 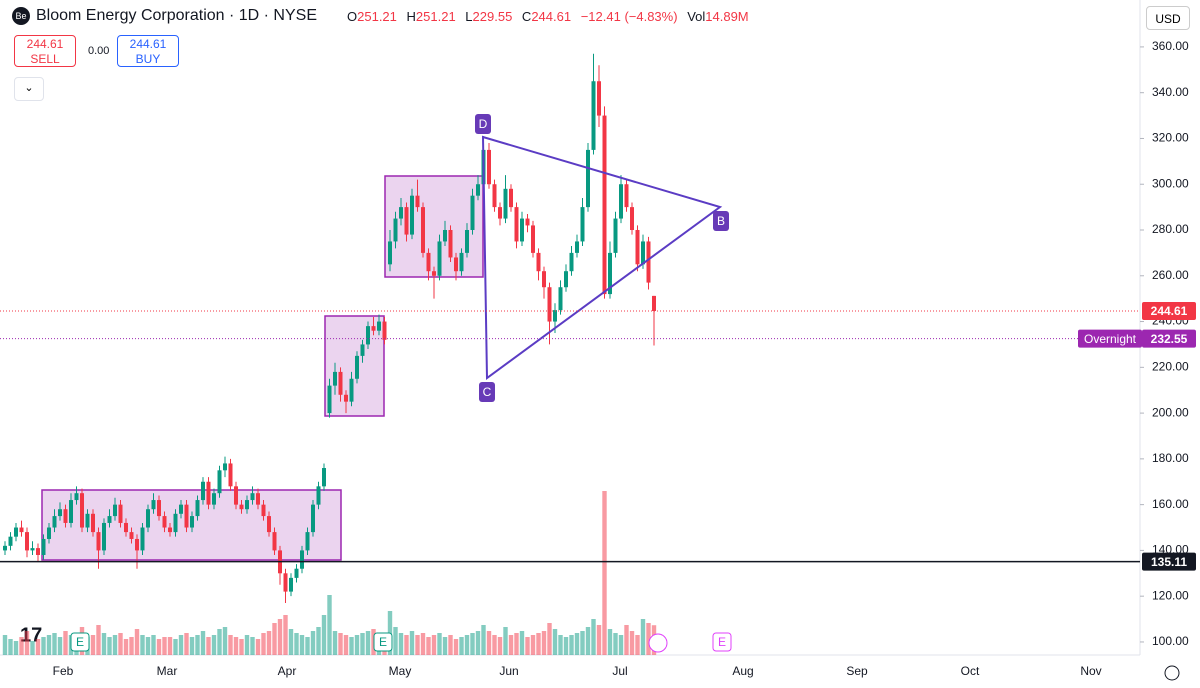 What do you see at coordinates (722, 642) in the screenshot?
I see `earnings-label: E` at bounding box center [722, 642].